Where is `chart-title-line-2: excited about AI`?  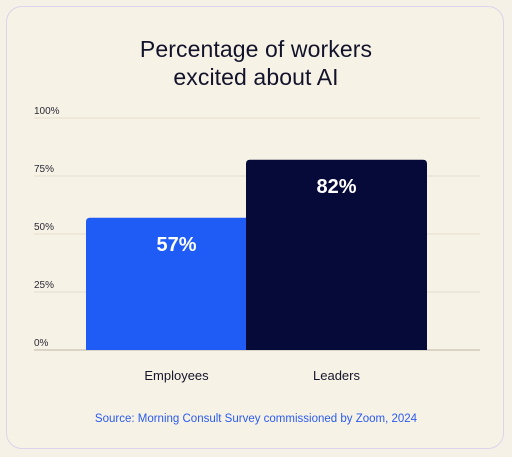
chart-title-line-2: excited about AI is located at coordinates (256, 77).